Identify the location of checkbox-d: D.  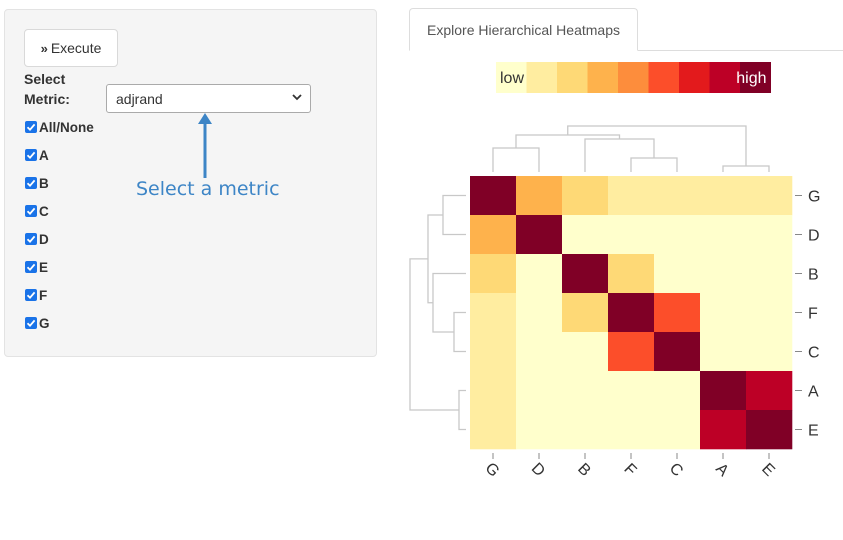
(37, 239).